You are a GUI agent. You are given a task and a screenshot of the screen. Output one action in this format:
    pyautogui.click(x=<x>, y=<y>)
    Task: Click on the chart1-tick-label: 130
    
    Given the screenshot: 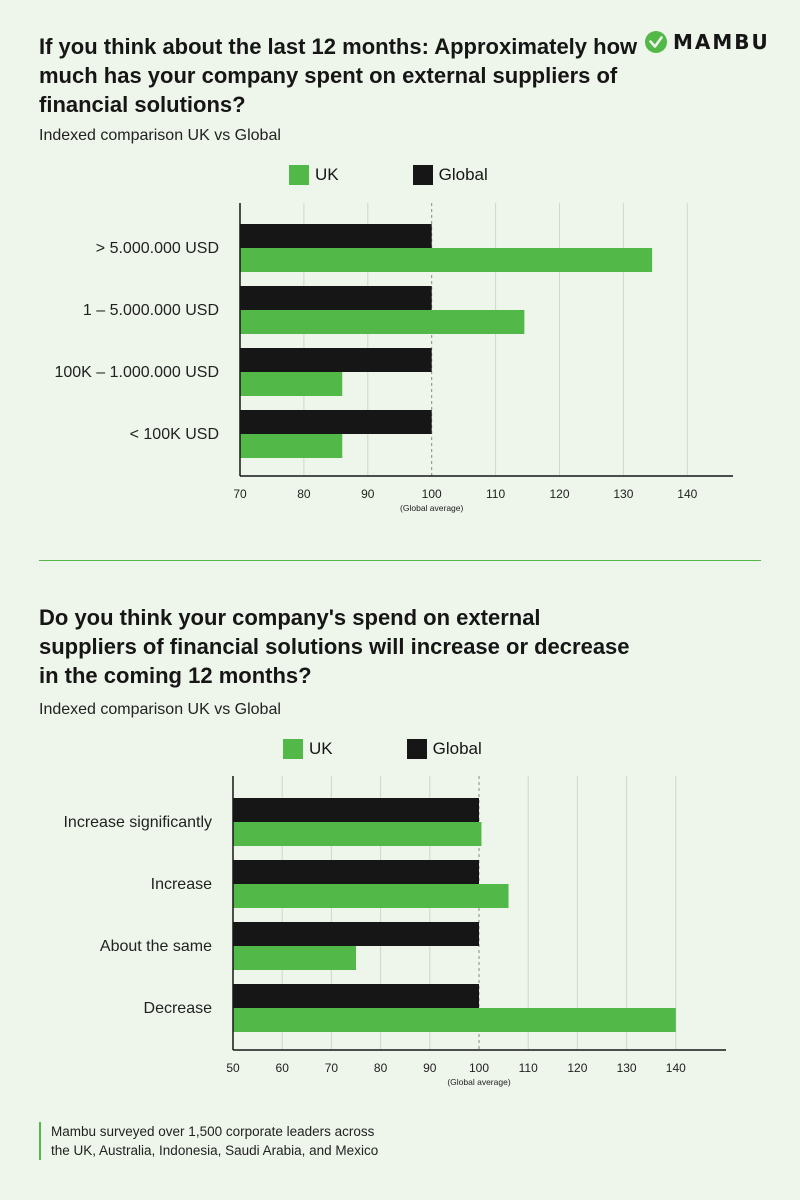 What is the action you would take?
    pyautogui.click(x=623, y=494)
    